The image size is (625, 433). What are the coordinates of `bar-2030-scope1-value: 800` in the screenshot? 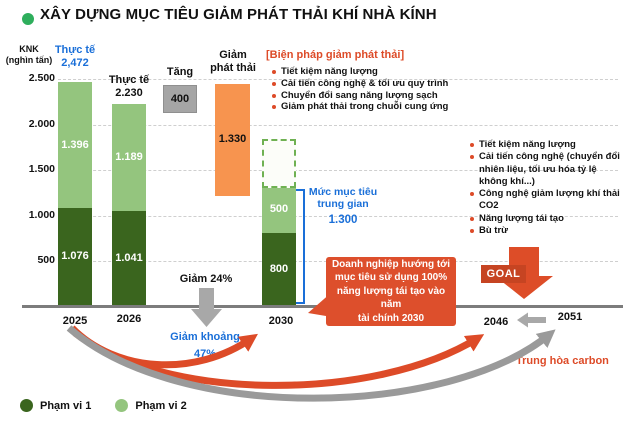 It's located at (279, 269).